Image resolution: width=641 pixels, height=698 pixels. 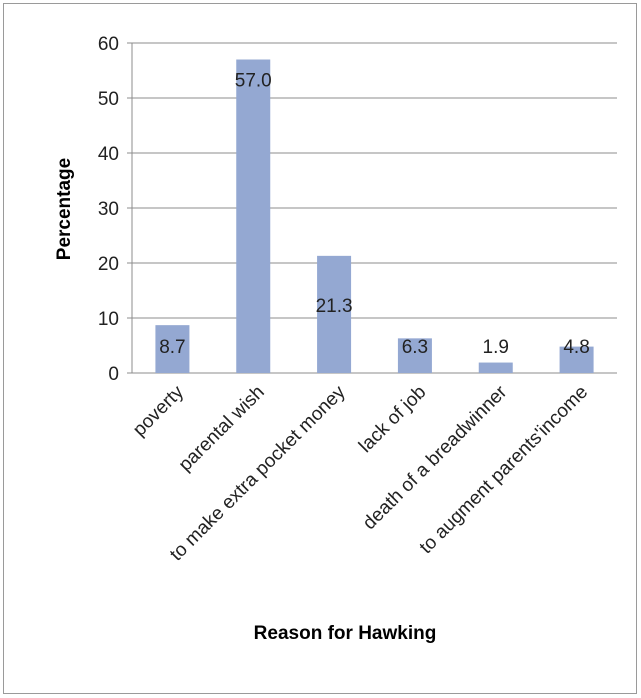 I want to click on x-axis-title: Reason for Hawking, so click(x=345, y=633).